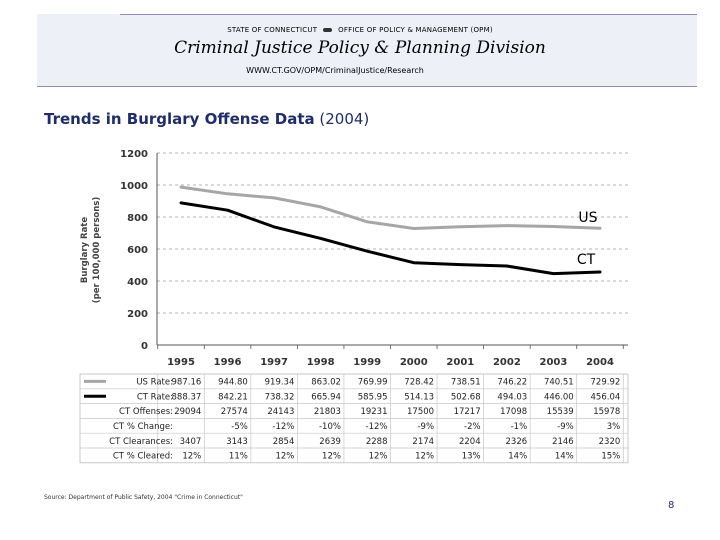 This screenshot has height=540, width=720. I want to click on table-cell: 665.94, so click(326, 397).